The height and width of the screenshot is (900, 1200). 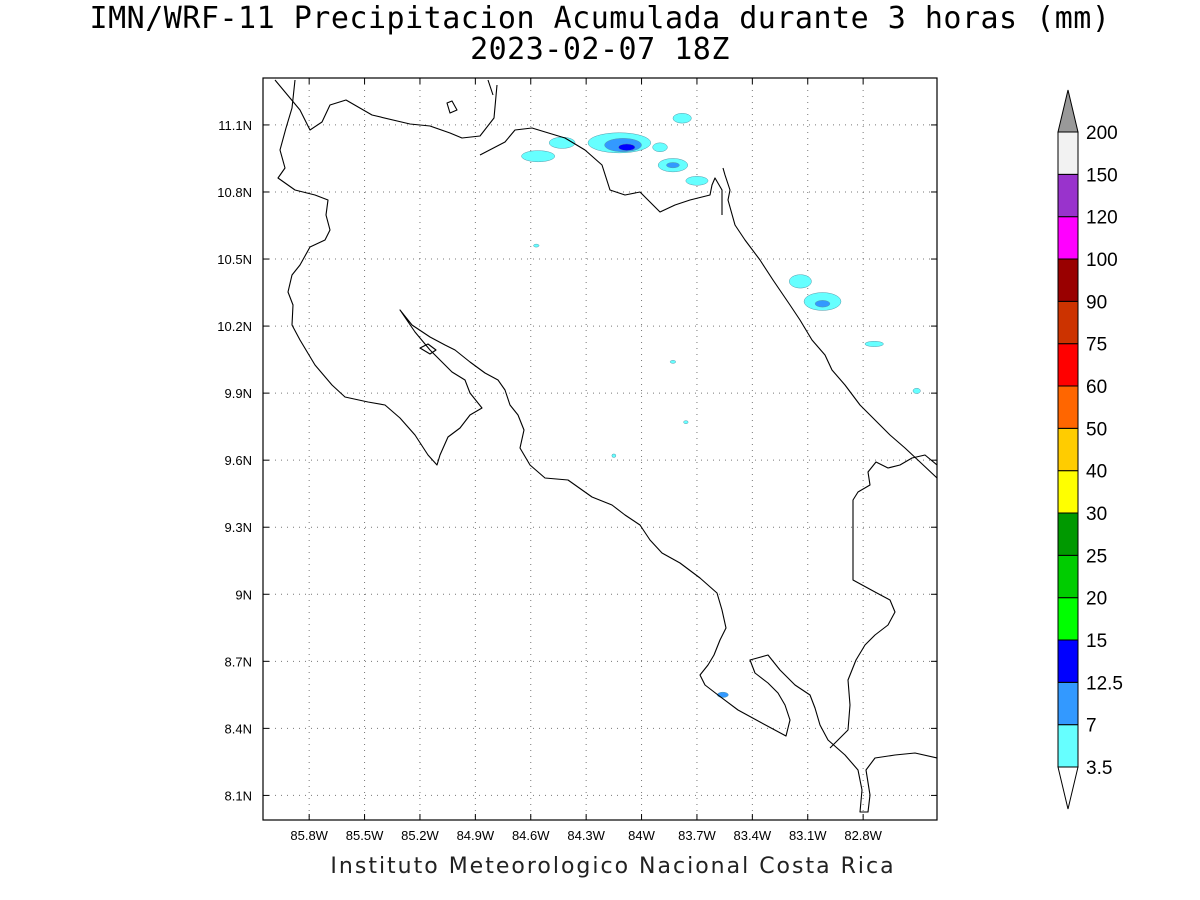 What do you see at coordinates (1090, 449) in the screenshot?
I see `colorbar: 3.5 7 12.5 15 20 25 30 40 50 60 75 90 100 120 150 200` at bounding box center [1090, 449].